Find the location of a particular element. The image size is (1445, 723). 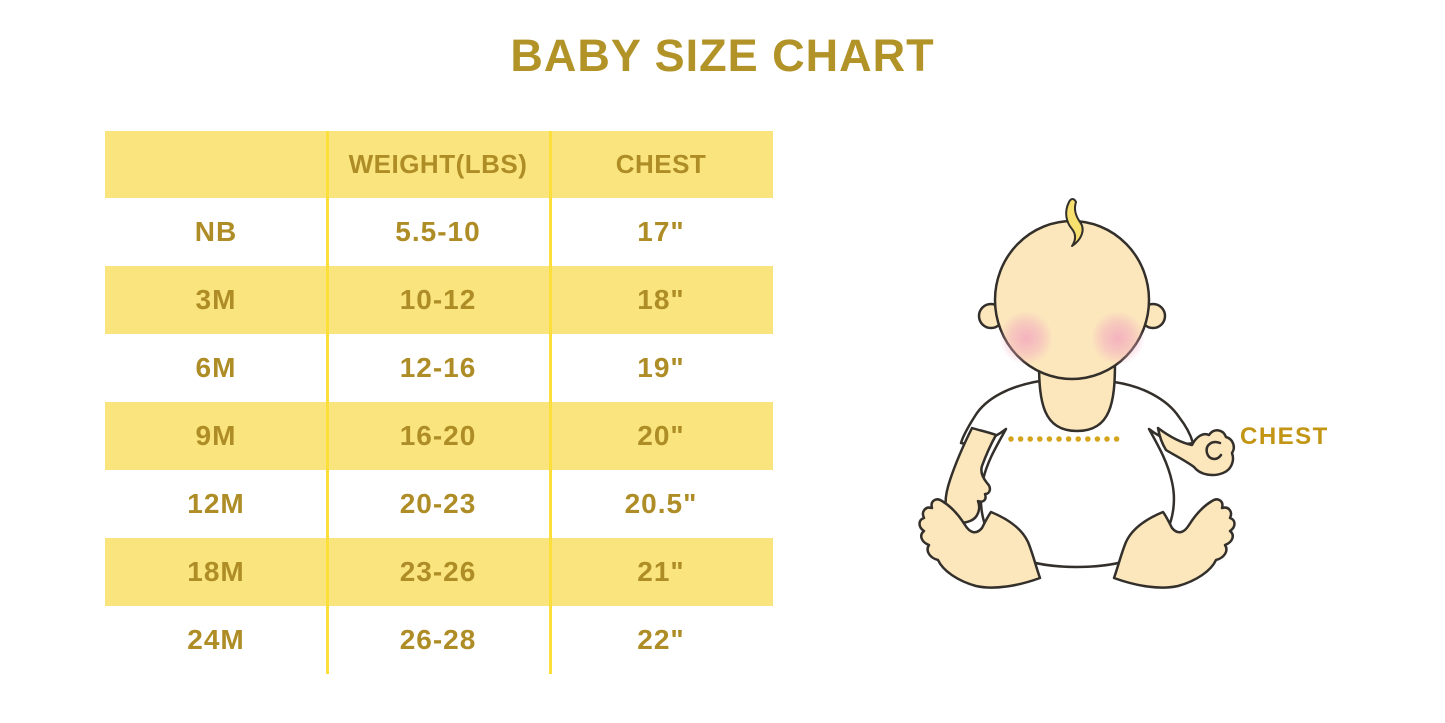

table-row: 24M 26-28 22" is located at coordinates (439, 640).